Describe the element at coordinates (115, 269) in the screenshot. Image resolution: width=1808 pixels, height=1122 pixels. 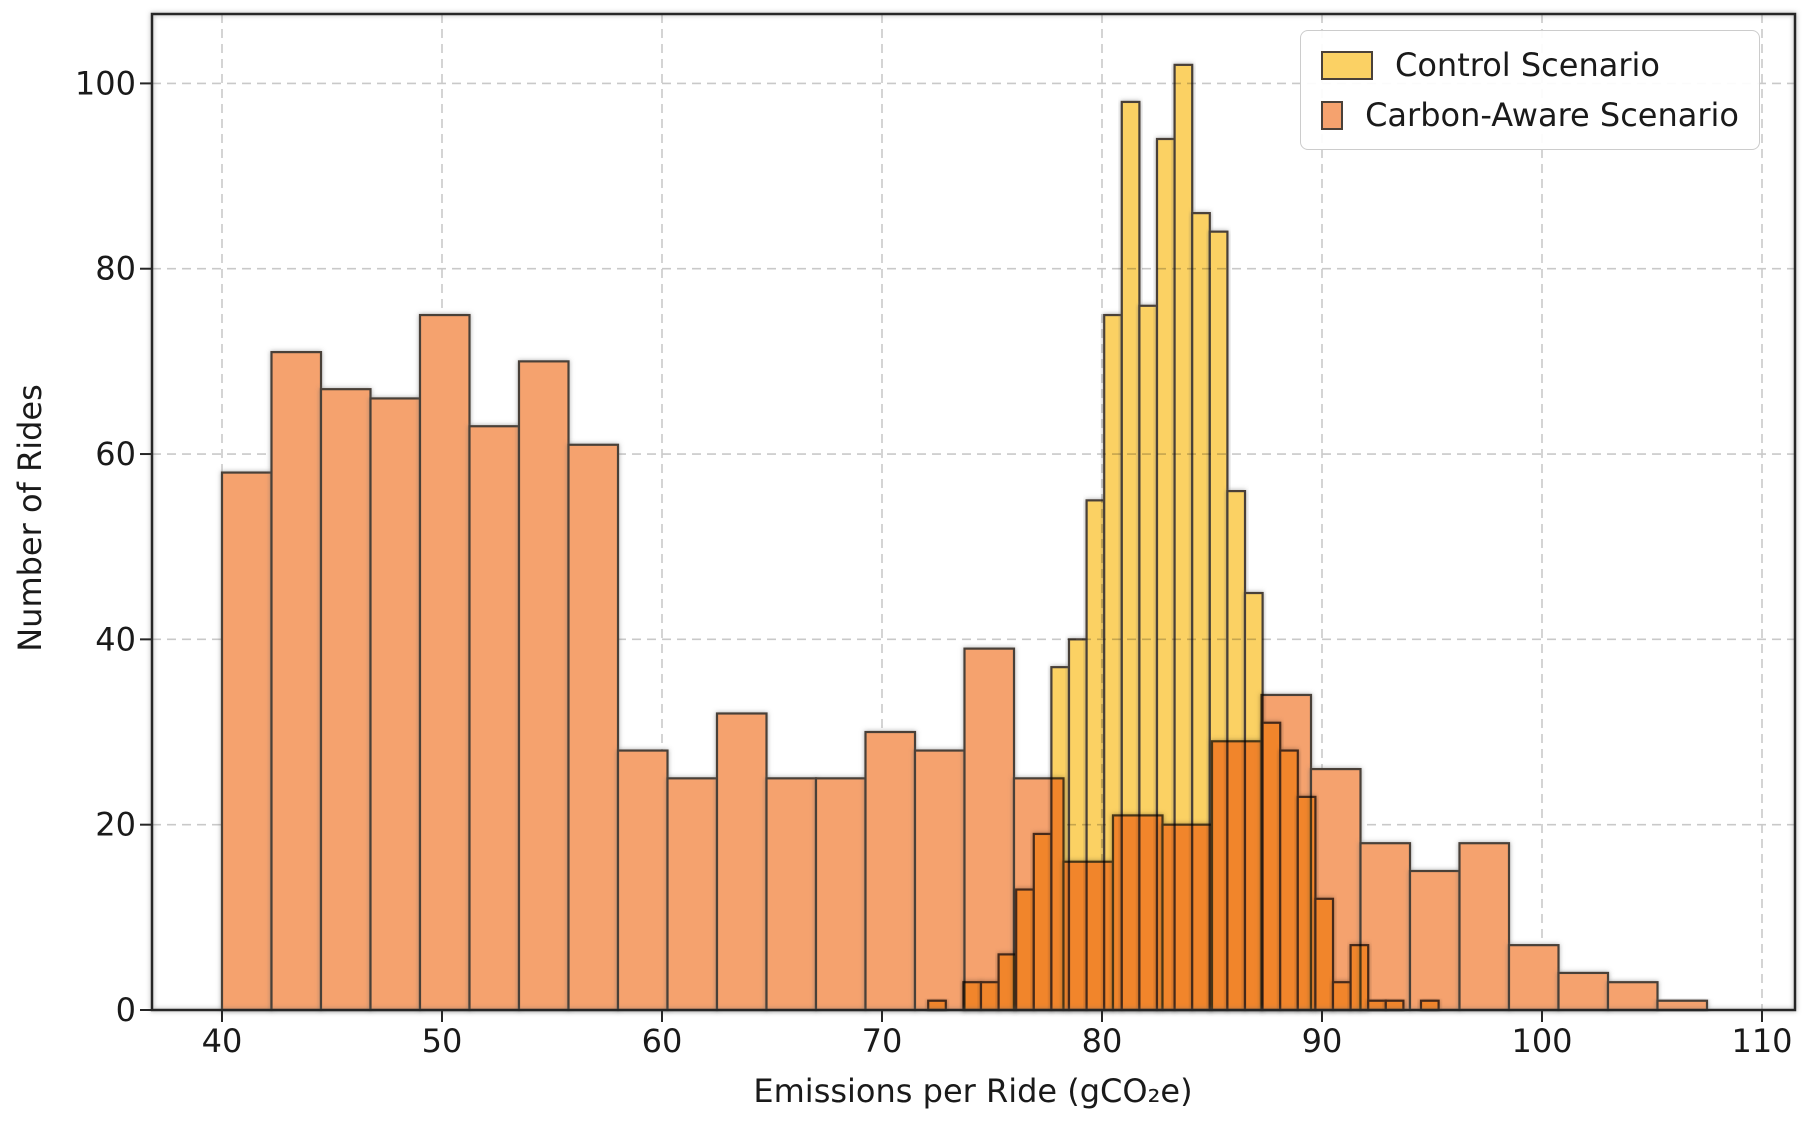
I see `y-tick-label: 80` at that location.